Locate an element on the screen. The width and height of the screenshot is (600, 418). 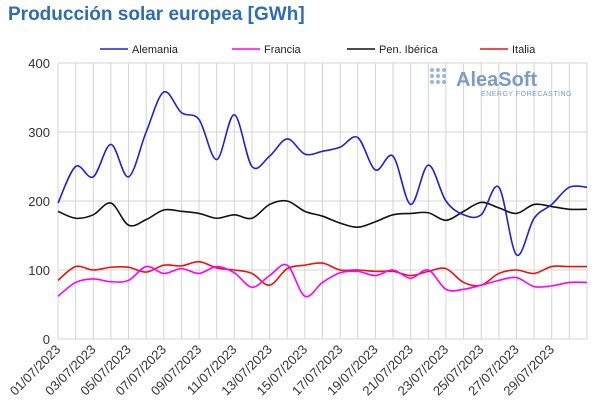
logo-text: AleaSoft is located at coordinates (496, 80).